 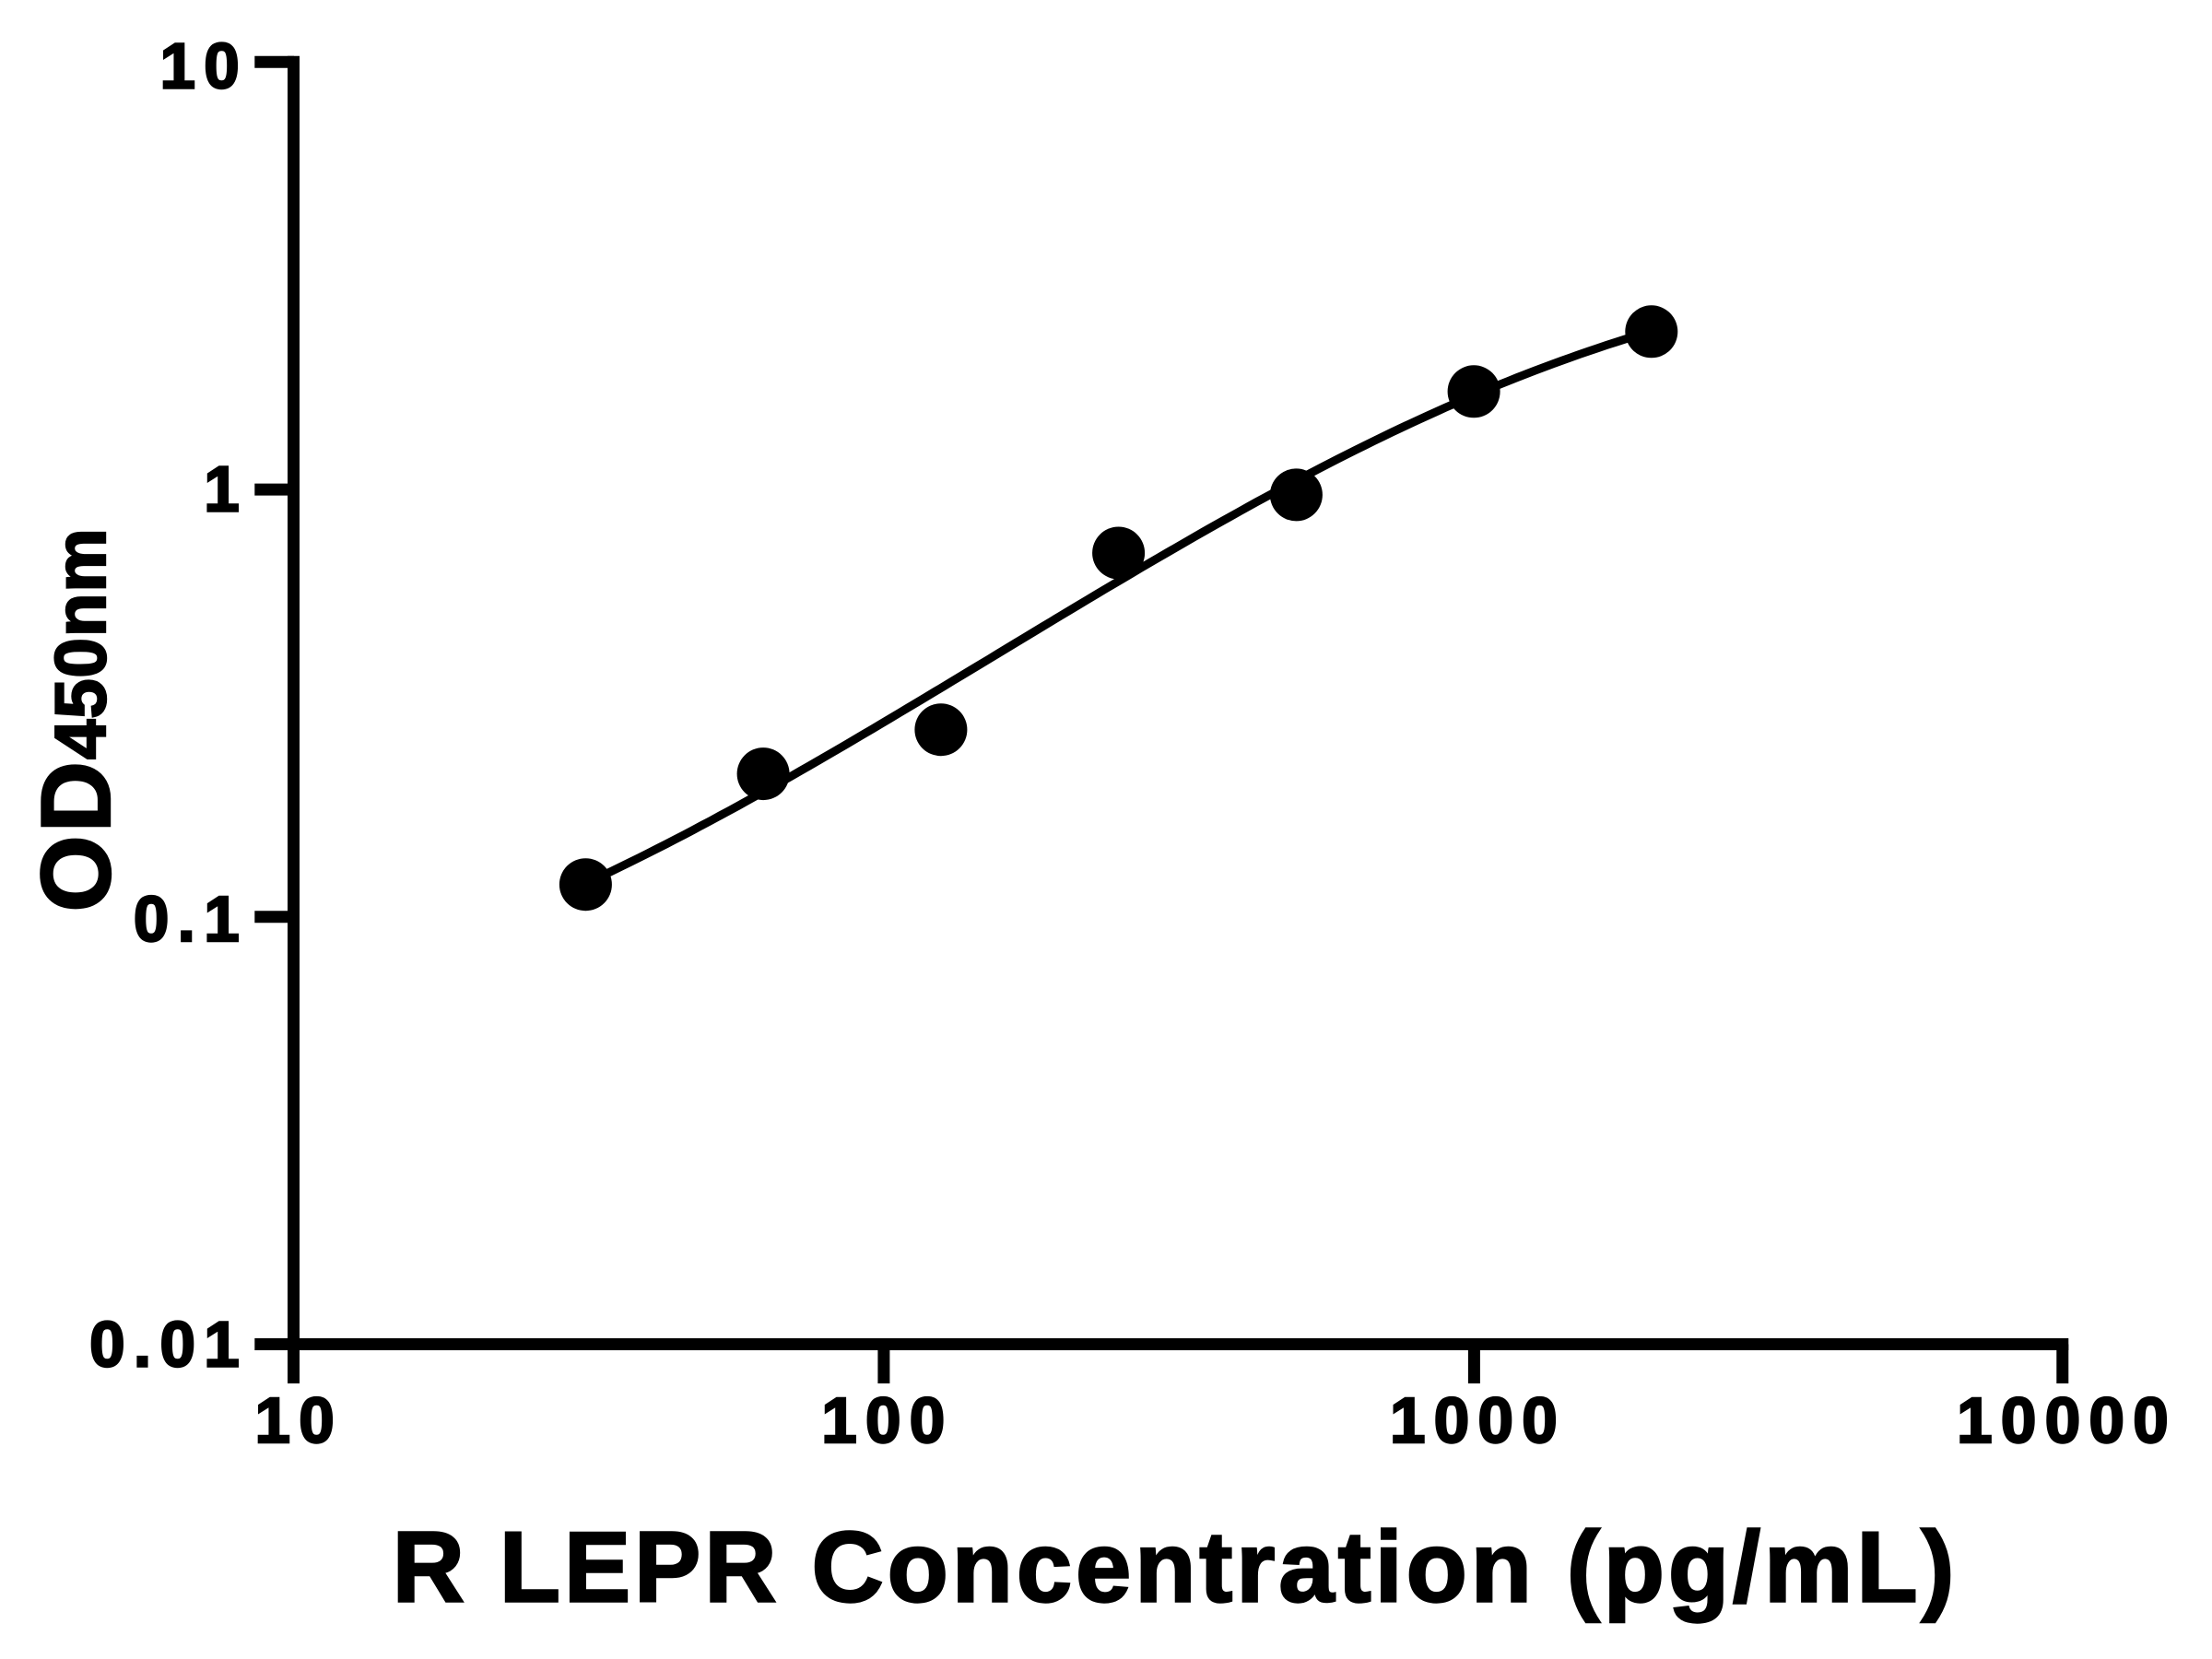 I want to click on svg-text: 100, so click(x=887, y=1420).